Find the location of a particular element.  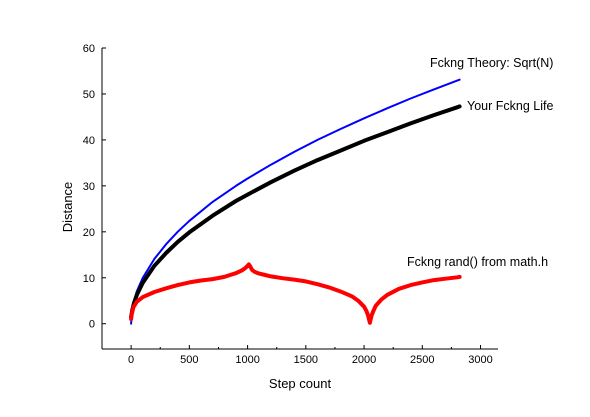

x-tick-label: 2500 is located at coordinates (422, 360).